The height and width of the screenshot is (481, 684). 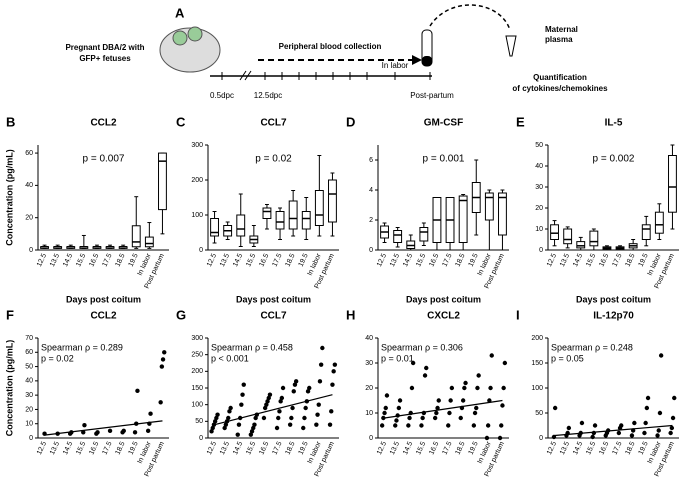 I want to click on panel-letter: I, so click(x=518, y=314).